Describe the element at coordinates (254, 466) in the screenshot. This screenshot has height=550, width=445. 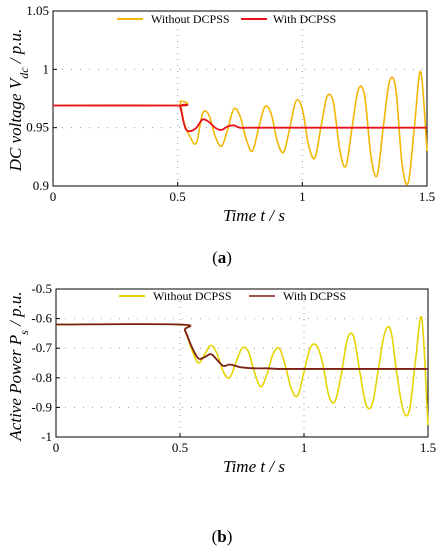
I see `panel-b-x-axis-label: Time t / s` at that location.